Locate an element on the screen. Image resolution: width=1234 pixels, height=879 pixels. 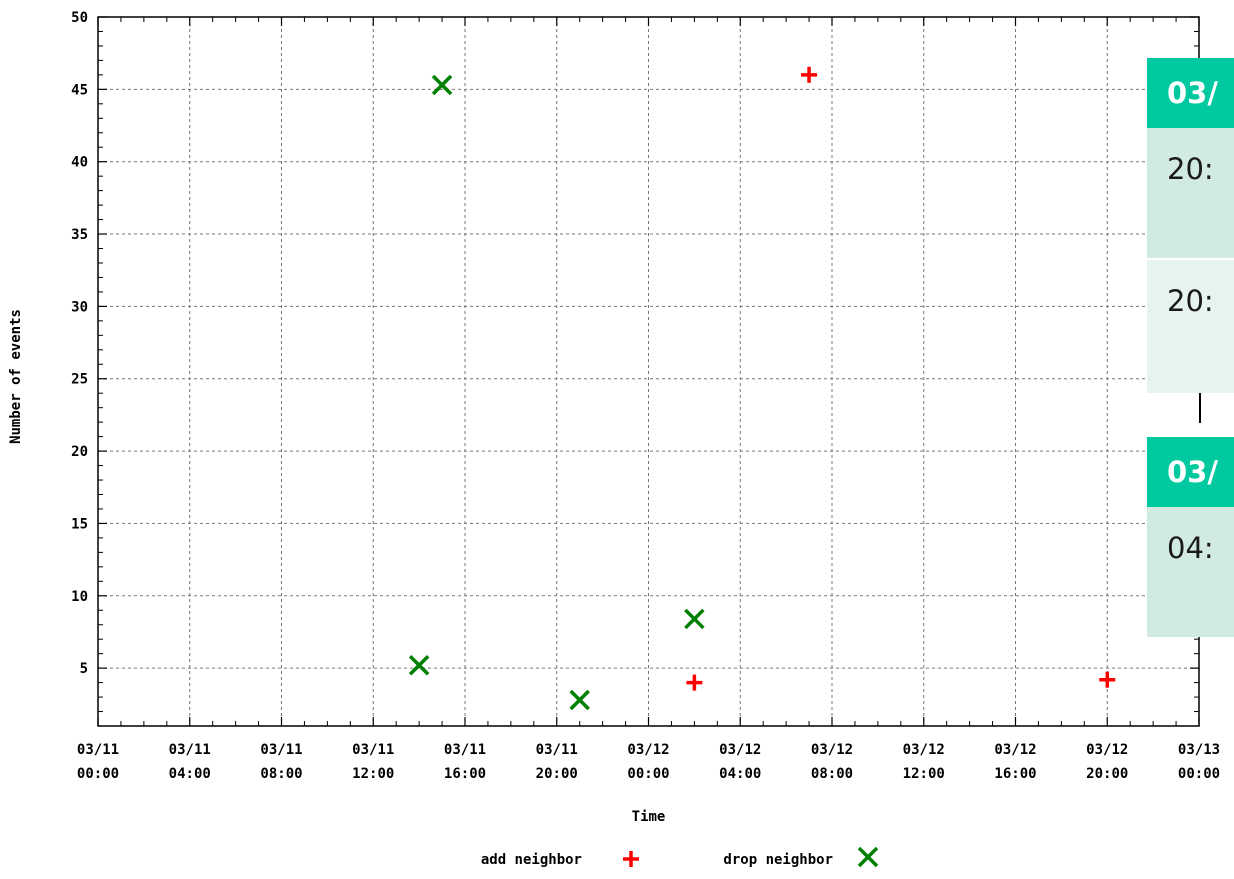
y-axis-title: Number of events is located at coordinates (16, 376).